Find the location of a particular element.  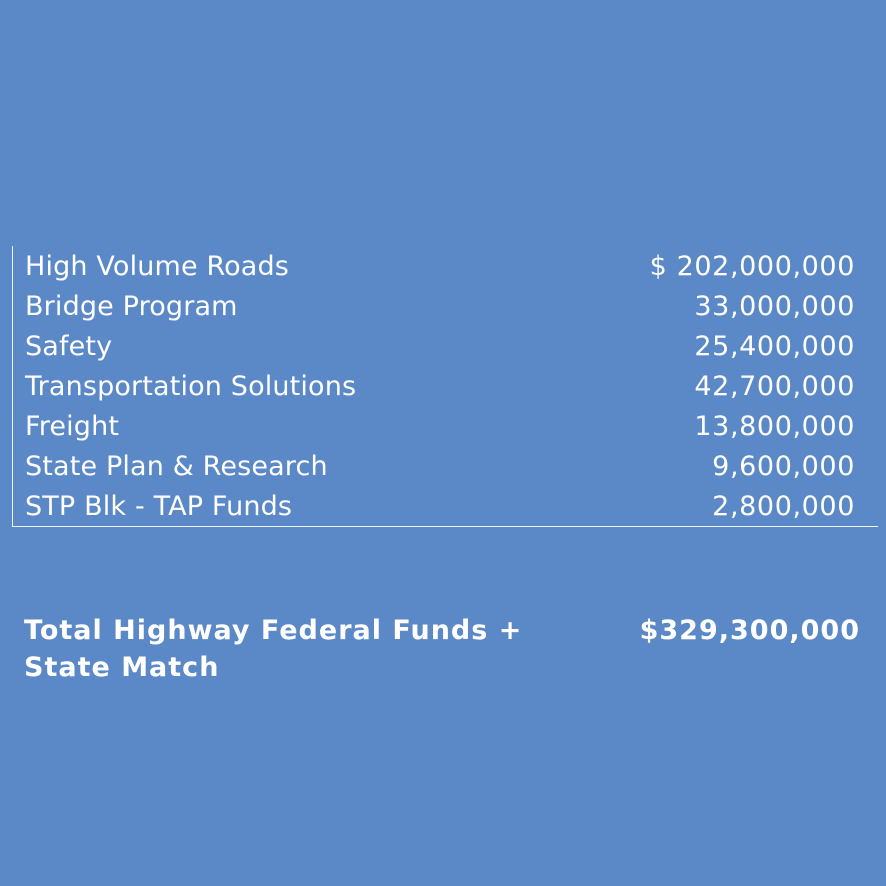

total-amount: $329,300,000 is located at coordinates (749, 630).